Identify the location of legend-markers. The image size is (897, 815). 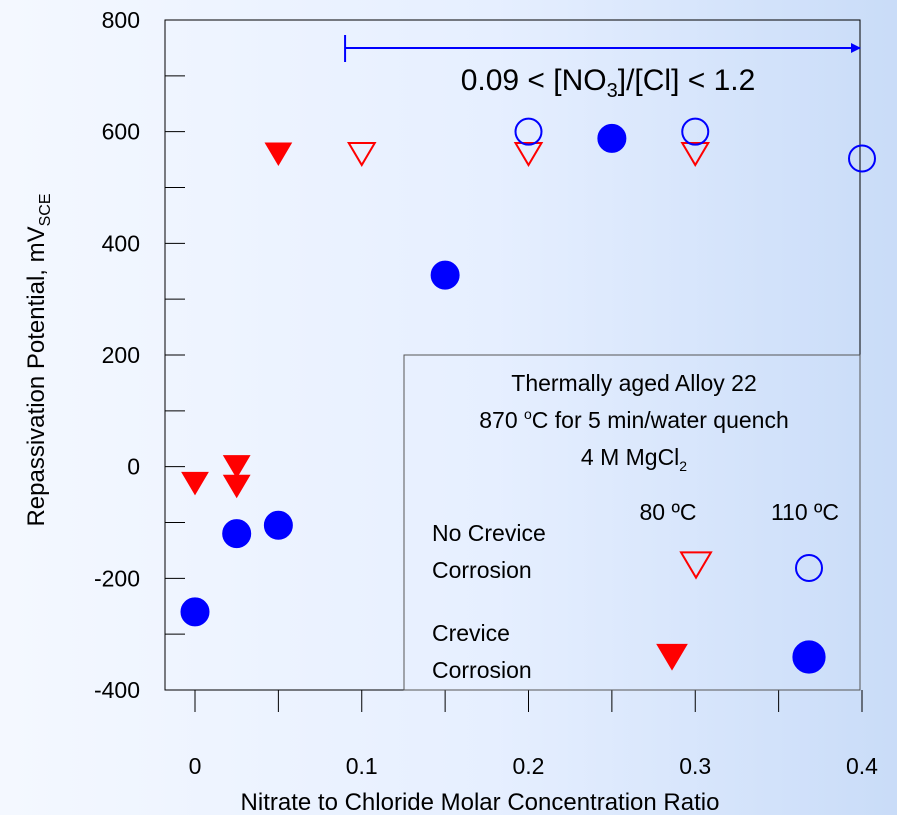
(741, 612).